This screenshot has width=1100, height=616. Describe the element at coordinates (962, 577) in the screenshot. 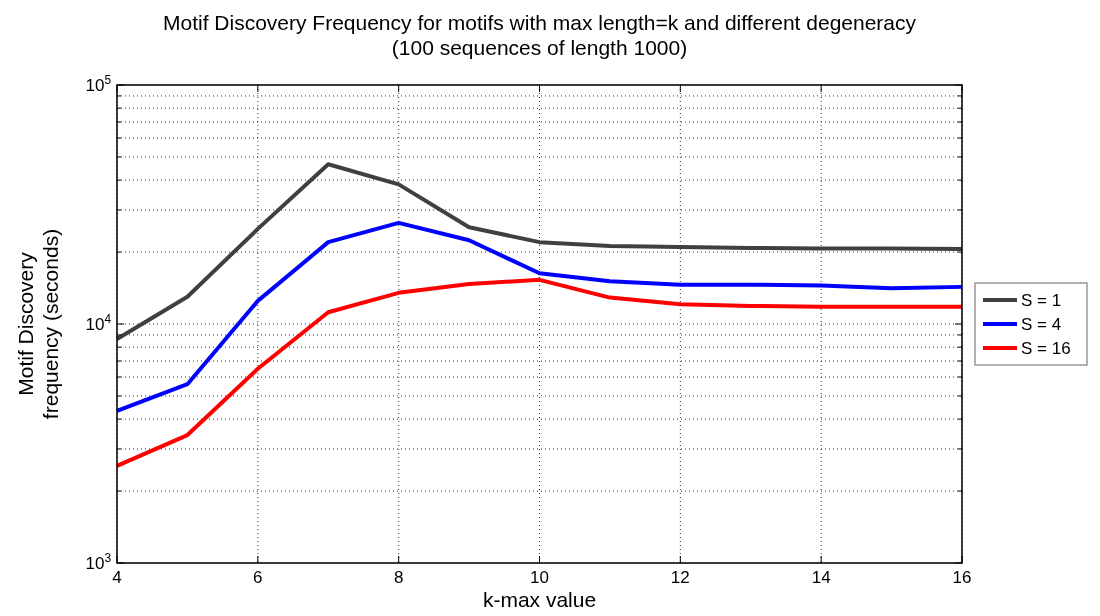

I see `x-tick-label: 16` at that location.